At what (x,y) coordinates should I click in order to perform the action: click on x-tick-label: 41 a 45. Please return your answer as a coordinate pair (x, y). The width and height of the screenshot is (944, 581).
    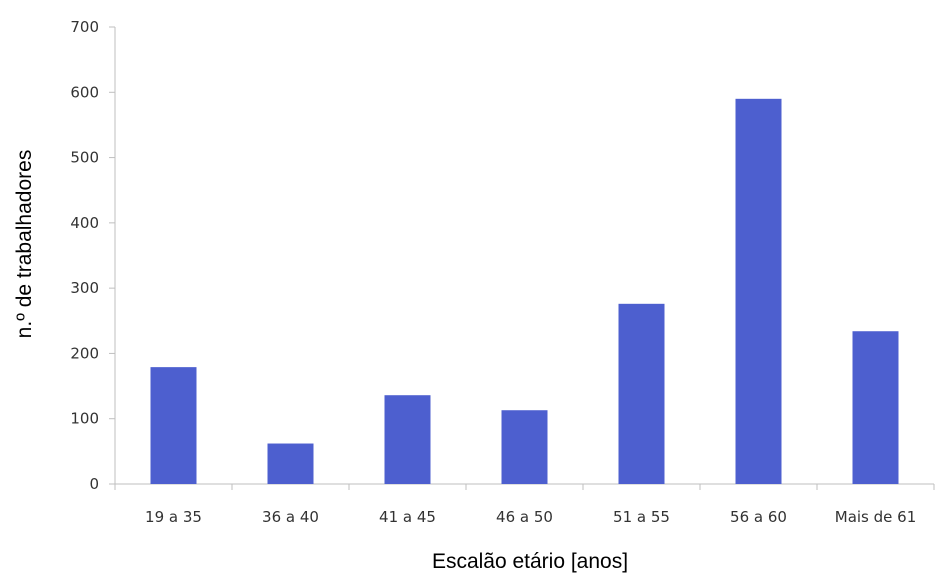
    Looking at the image, I should click on (407, 517).